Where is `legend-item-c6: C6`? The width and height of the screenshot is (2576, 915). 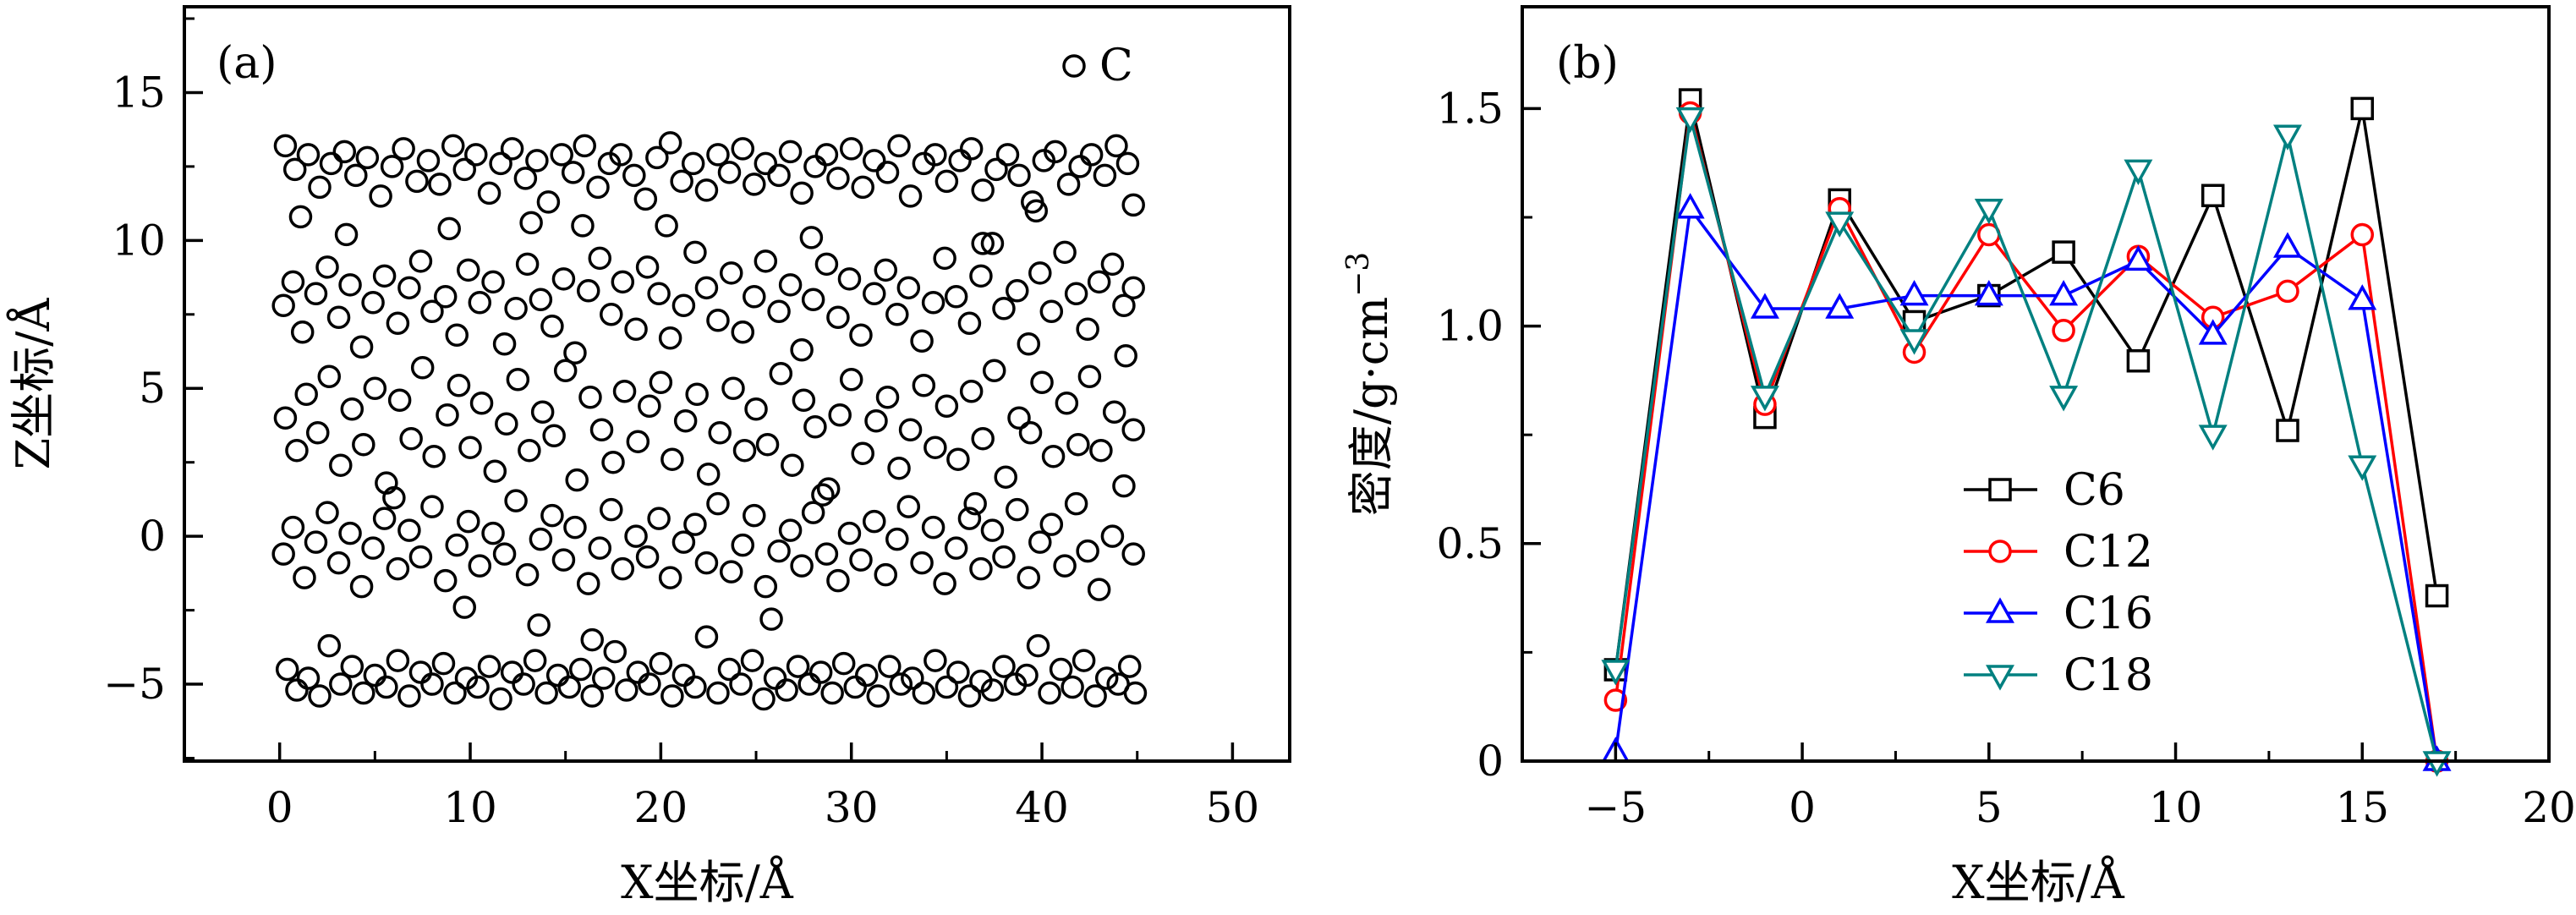 legend-item-c6: C6 is located at coordinates (2044, 490).